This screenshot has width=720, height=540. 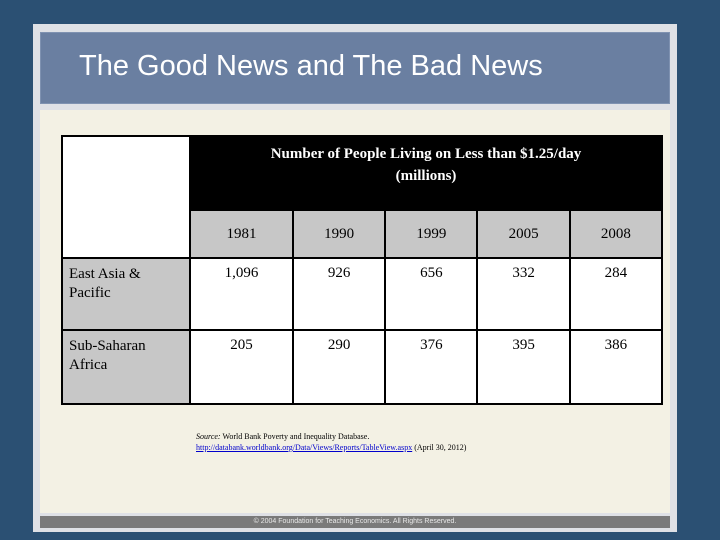 What do you see at coordinates (241, 367) in the screenshot?
I see `table-cell: 205` at bounding box center [241, 367].